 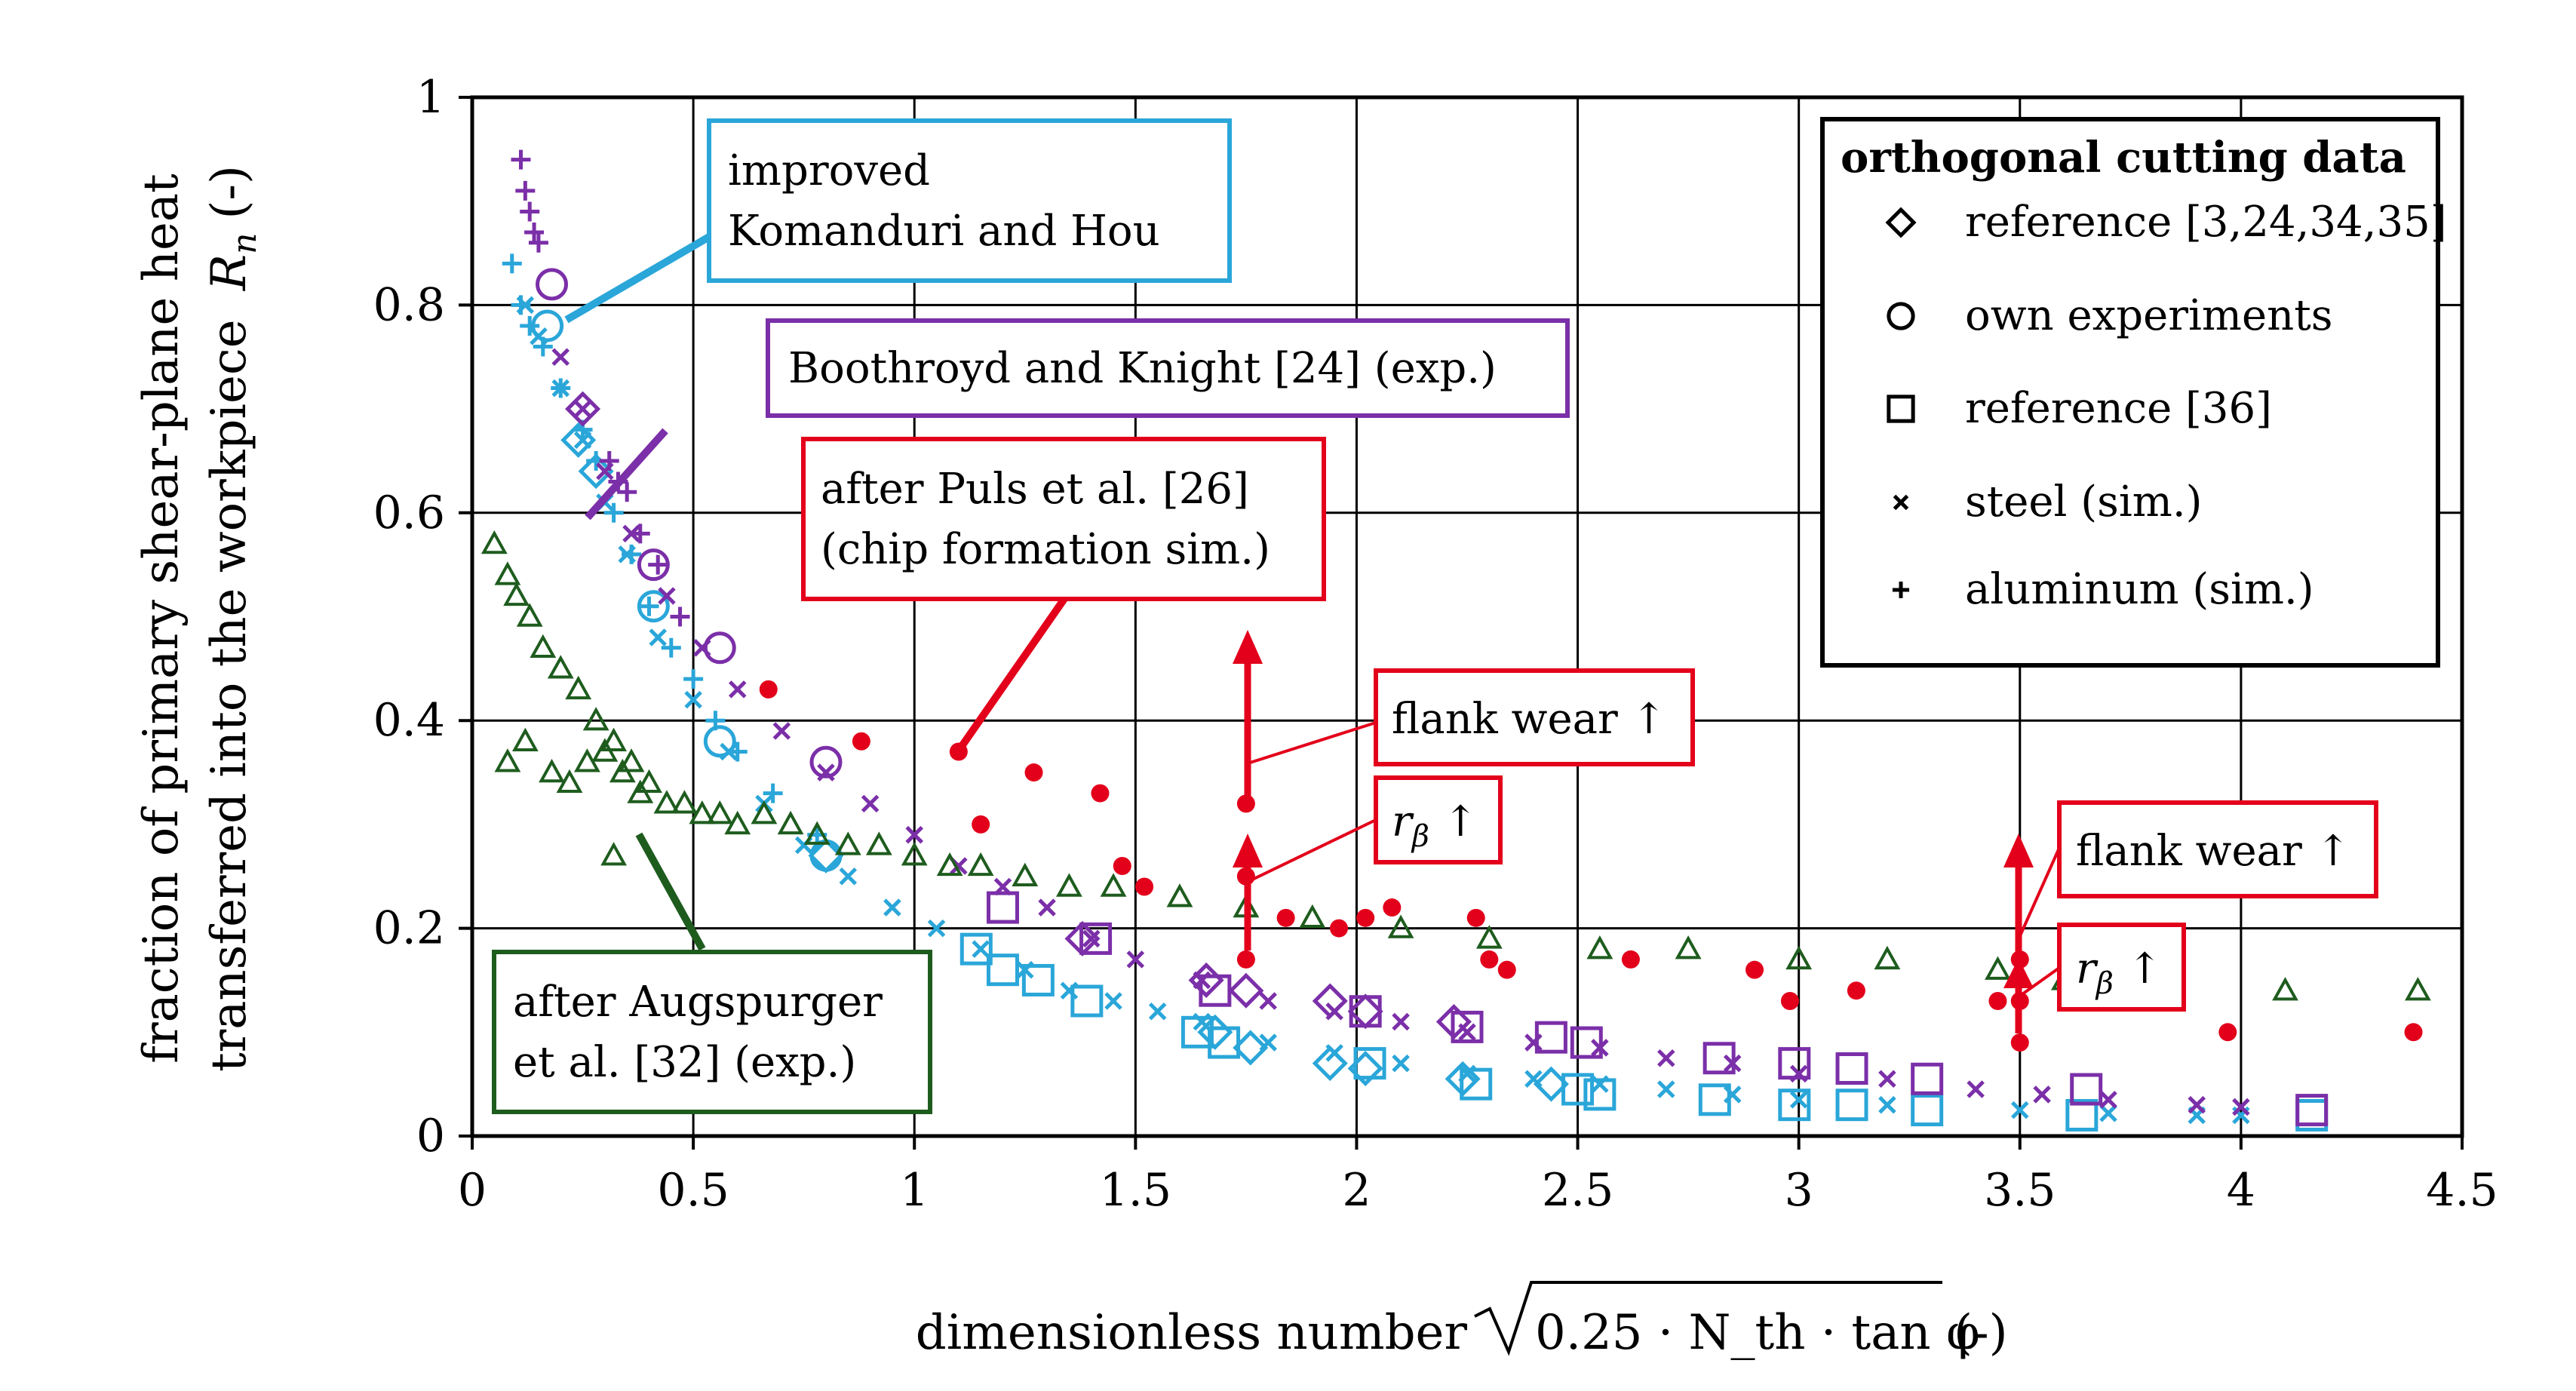 I want to click on arrow-r2-head, so click(x=2018, y=973).